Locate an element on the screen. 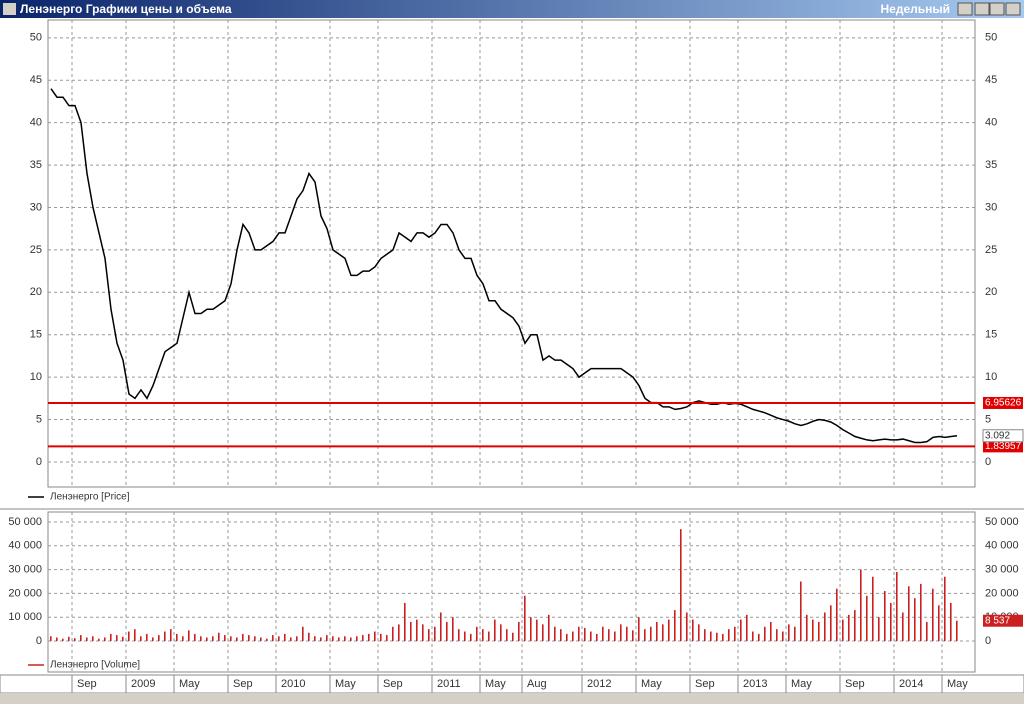 This screenshot has height=709, width=1024. last-volume-label: 8 537 is located at coordinates (997, 620).